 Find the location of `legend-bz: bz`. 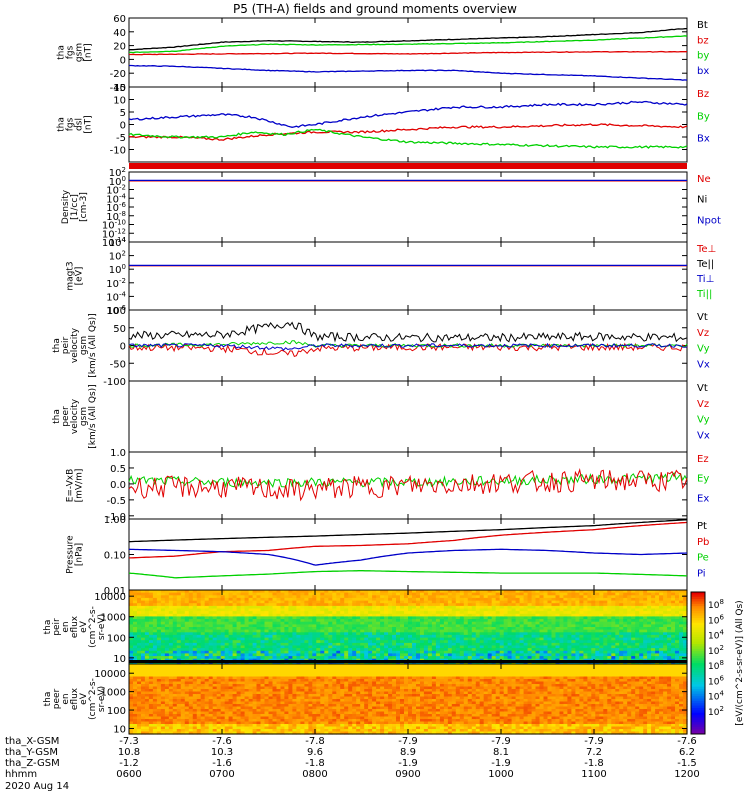

legend-bz: bz is located at coordinates (703, 40).